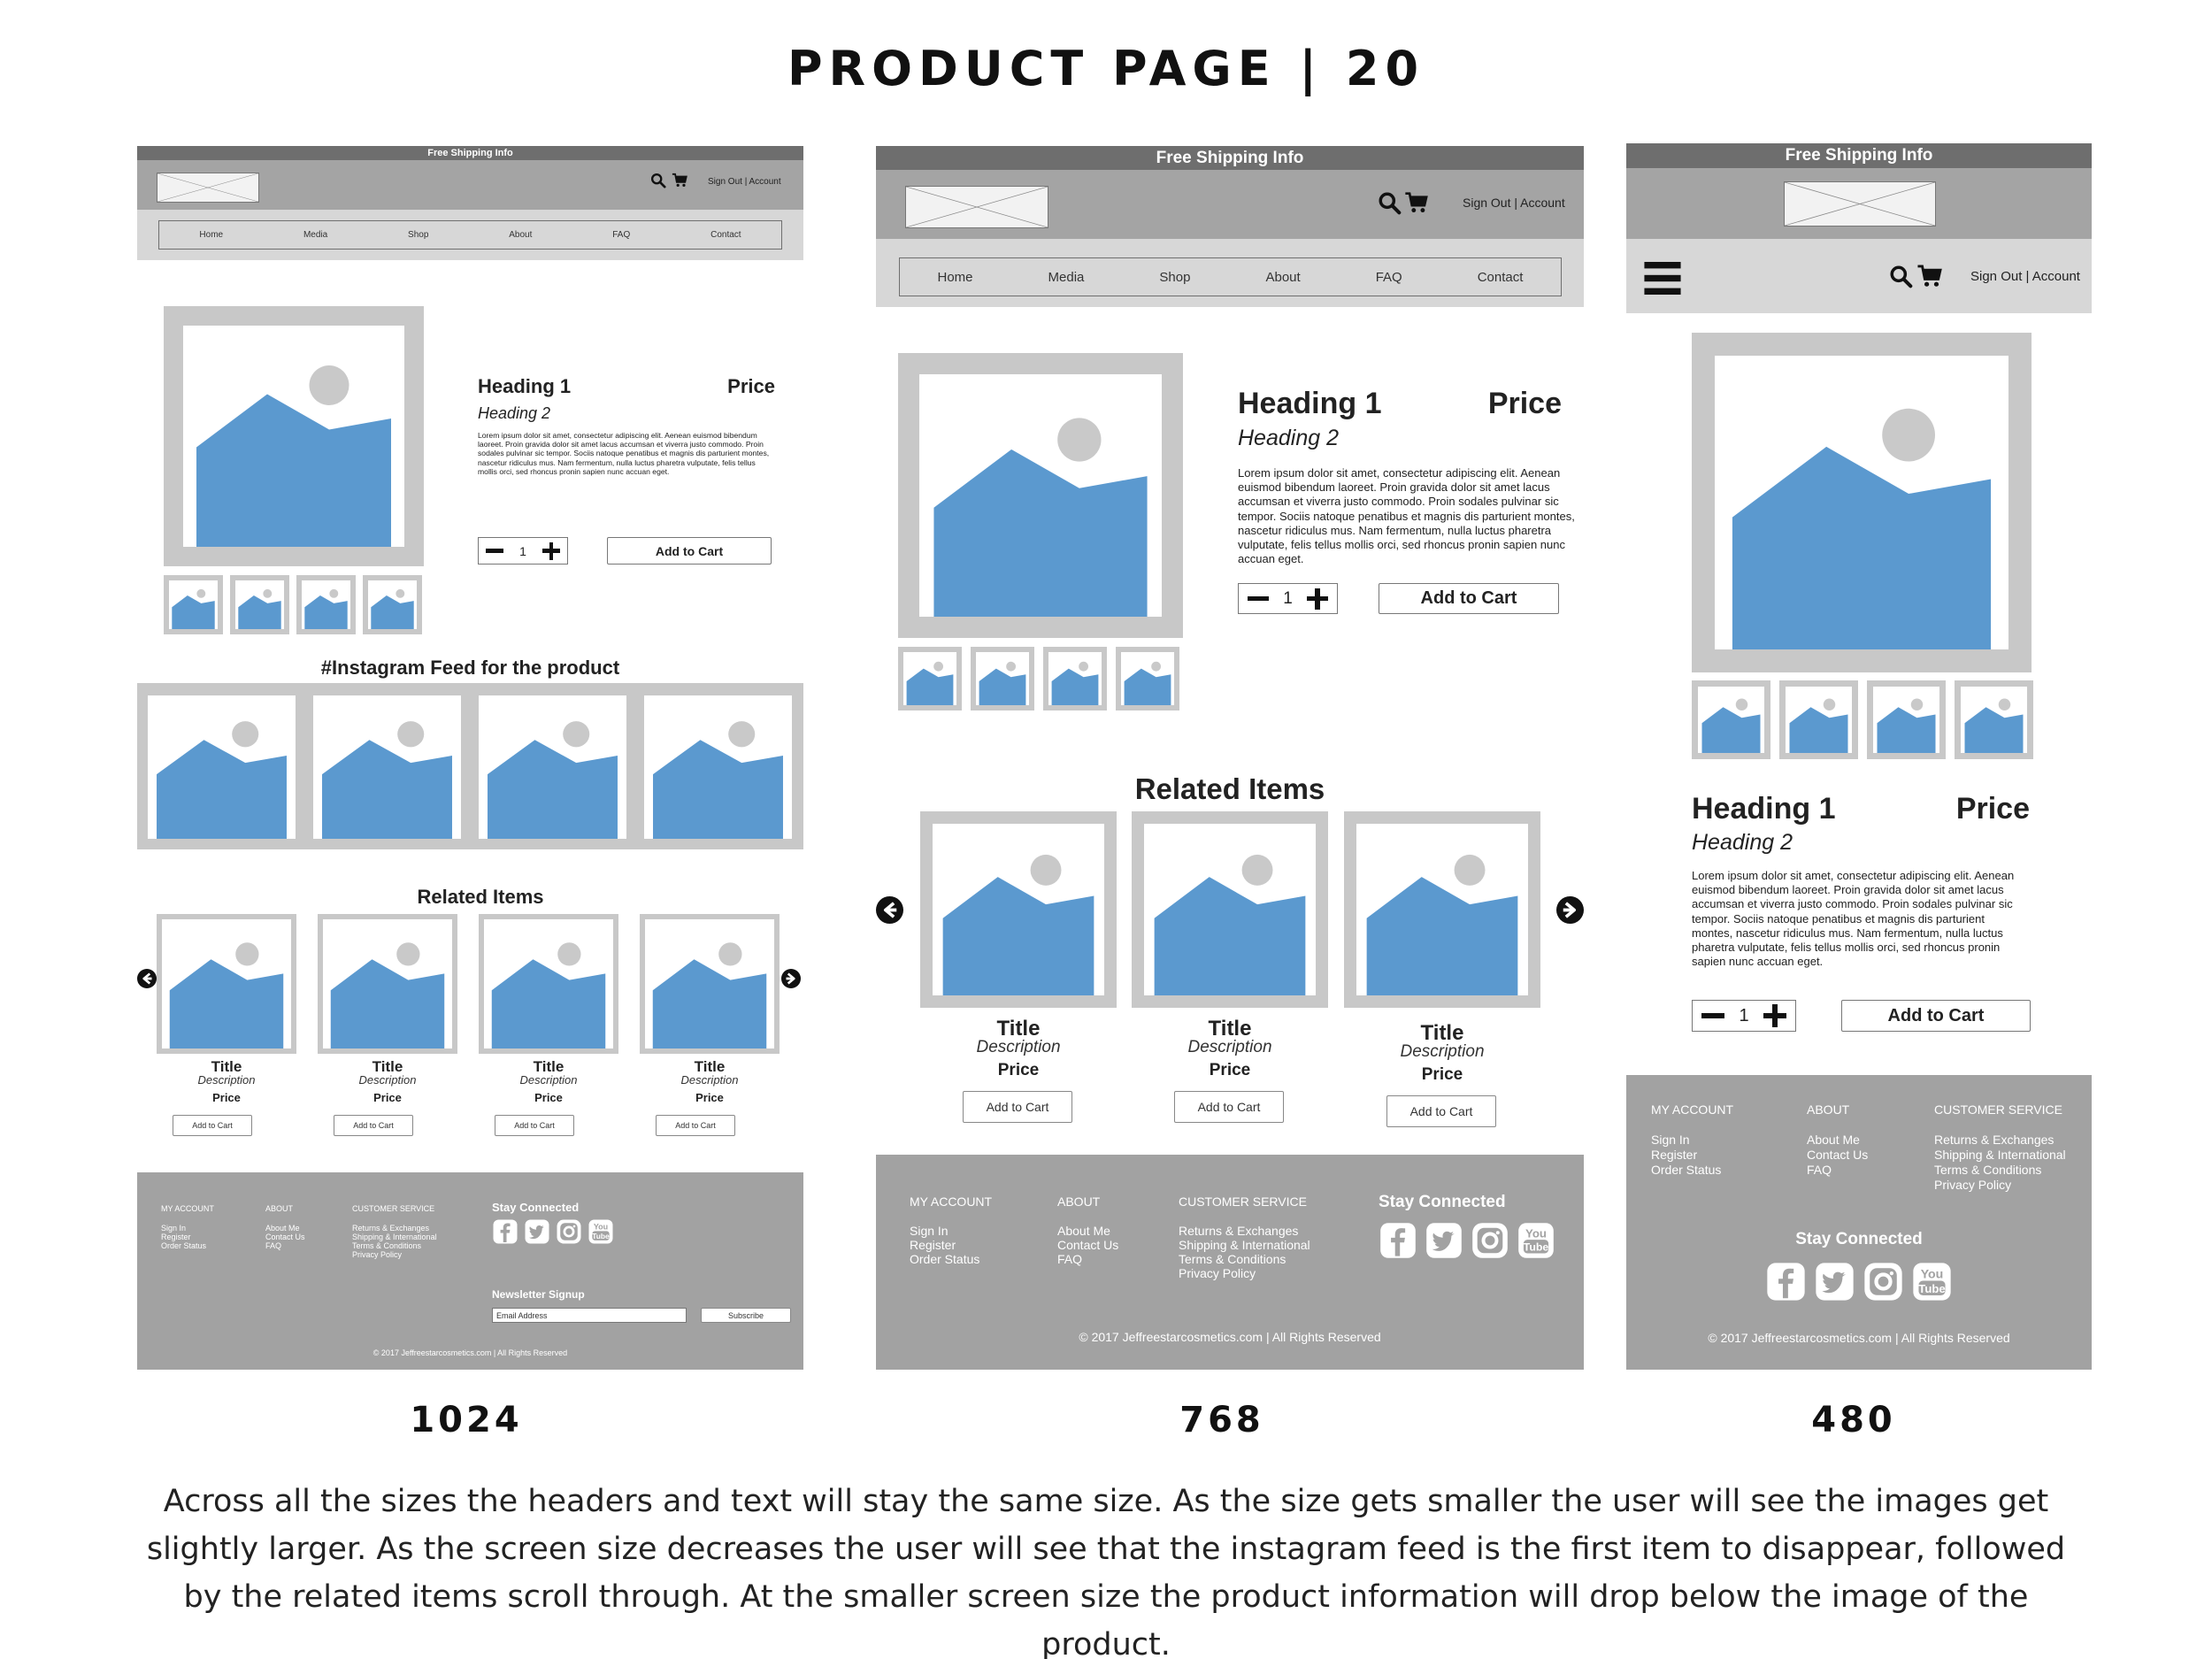 The width and height of the screenshot is (2212, 1659). Describe the element at coordinates (1663, 279) in the screenshot. I see `hamburger-menu-icon` at that location.